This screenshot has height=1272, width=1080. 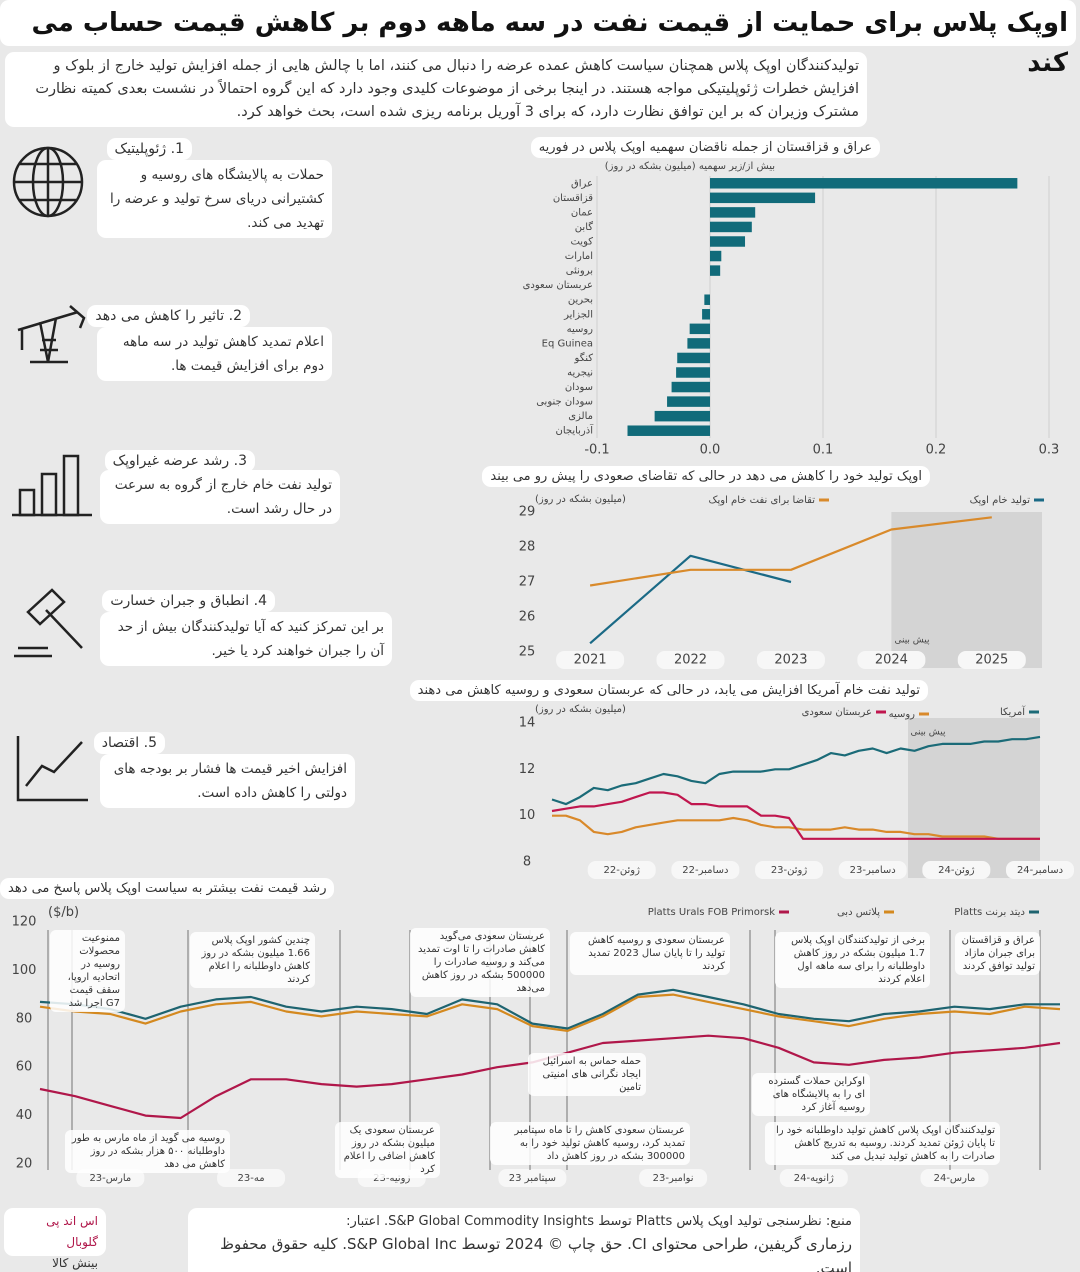 What do you see at coordinates (823, 450) in the screenshot?
I see `x-tick-label: 0.1` at bounding box center [823, 450].